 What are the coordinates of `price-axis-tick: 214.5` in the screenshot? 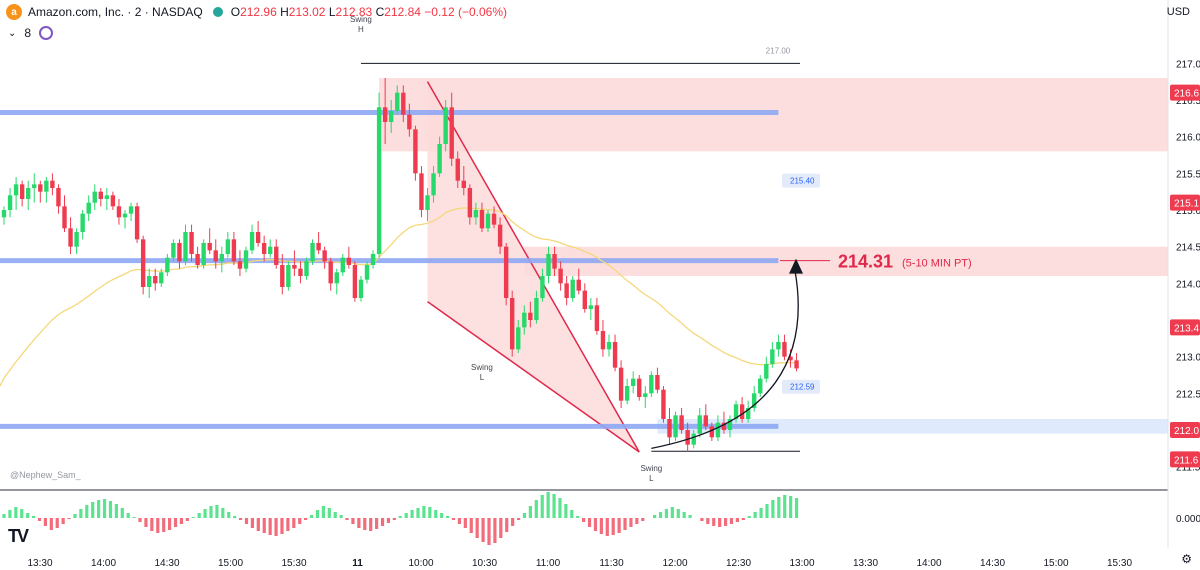 It's located at (1188, 248).